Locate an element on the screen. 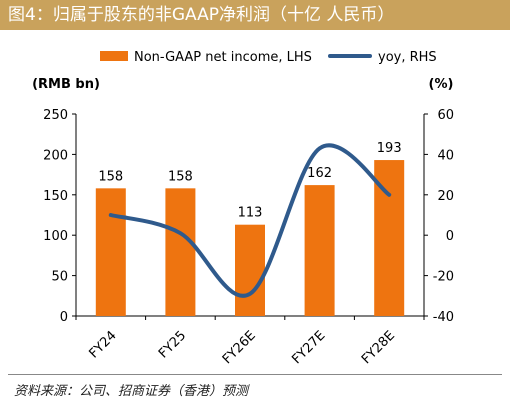 The height and width of the screenshot is (411, 510). right-tick-label: 20 is located at coordinates (445, 196).